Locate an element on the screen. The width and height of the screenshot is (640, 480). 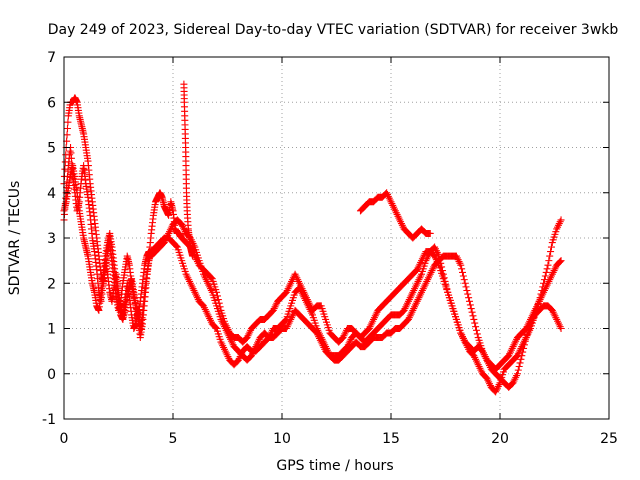
x-tick-label: 5 is located at coordinates (173, 439).